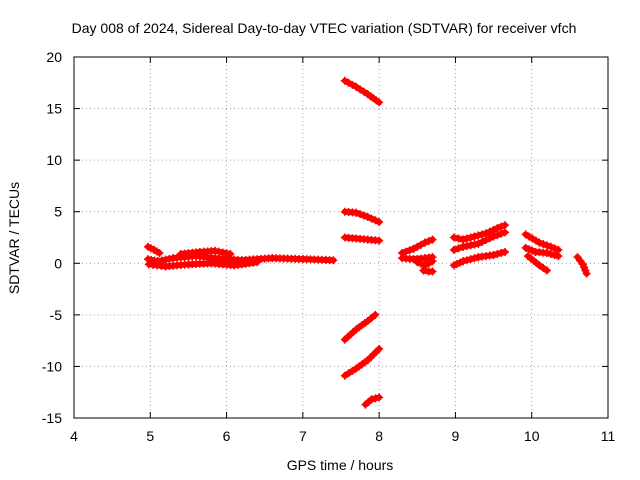  I want to click on series-arc-9a, so click(479, 232).